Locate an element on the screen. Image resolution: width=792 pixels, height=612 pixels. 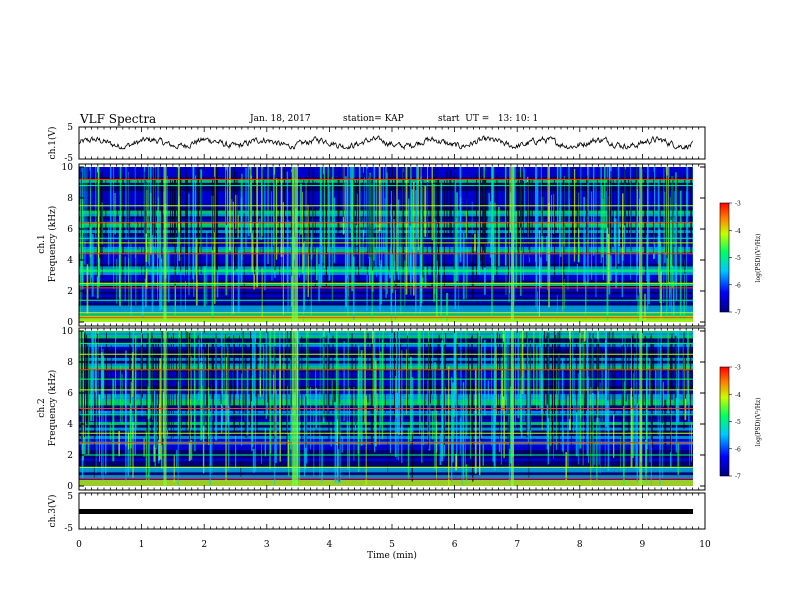
ch1-ytick-top: 5 is located at coordinates (70, 128).